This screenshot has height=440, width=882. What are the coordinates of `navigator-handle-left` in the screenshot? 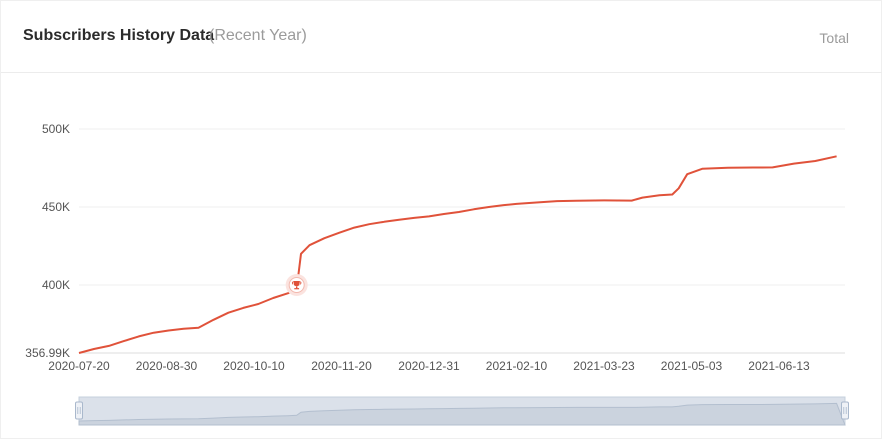 It's located at (79, 410).